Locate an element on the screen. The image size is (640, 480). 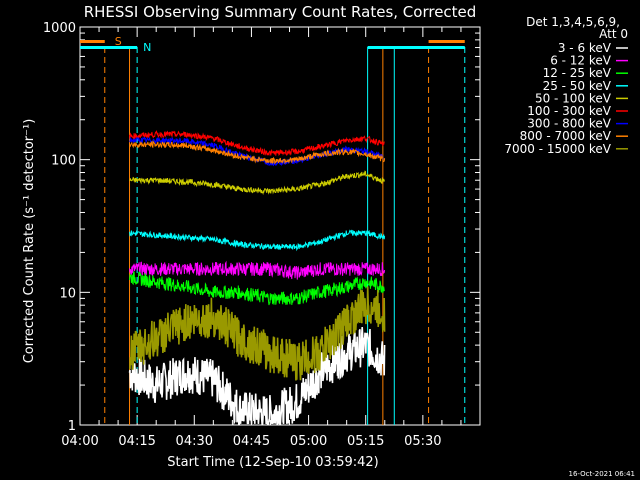
legend-header-line-1: Det 1,3,4,5,6,9, is located at coordinates (573, 22).